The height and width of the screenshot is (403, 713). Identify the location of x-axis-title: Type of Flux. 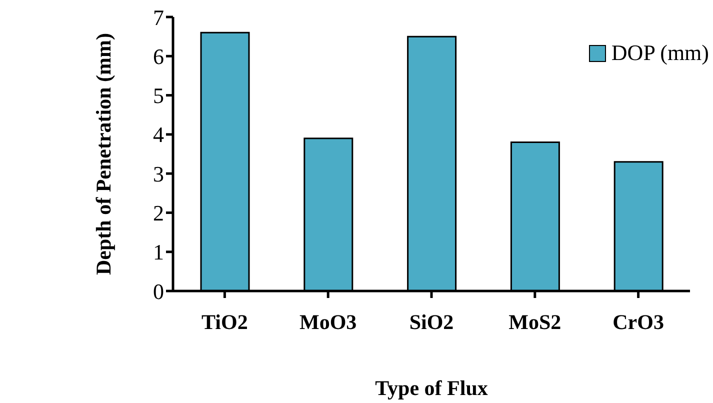
(431, 388).